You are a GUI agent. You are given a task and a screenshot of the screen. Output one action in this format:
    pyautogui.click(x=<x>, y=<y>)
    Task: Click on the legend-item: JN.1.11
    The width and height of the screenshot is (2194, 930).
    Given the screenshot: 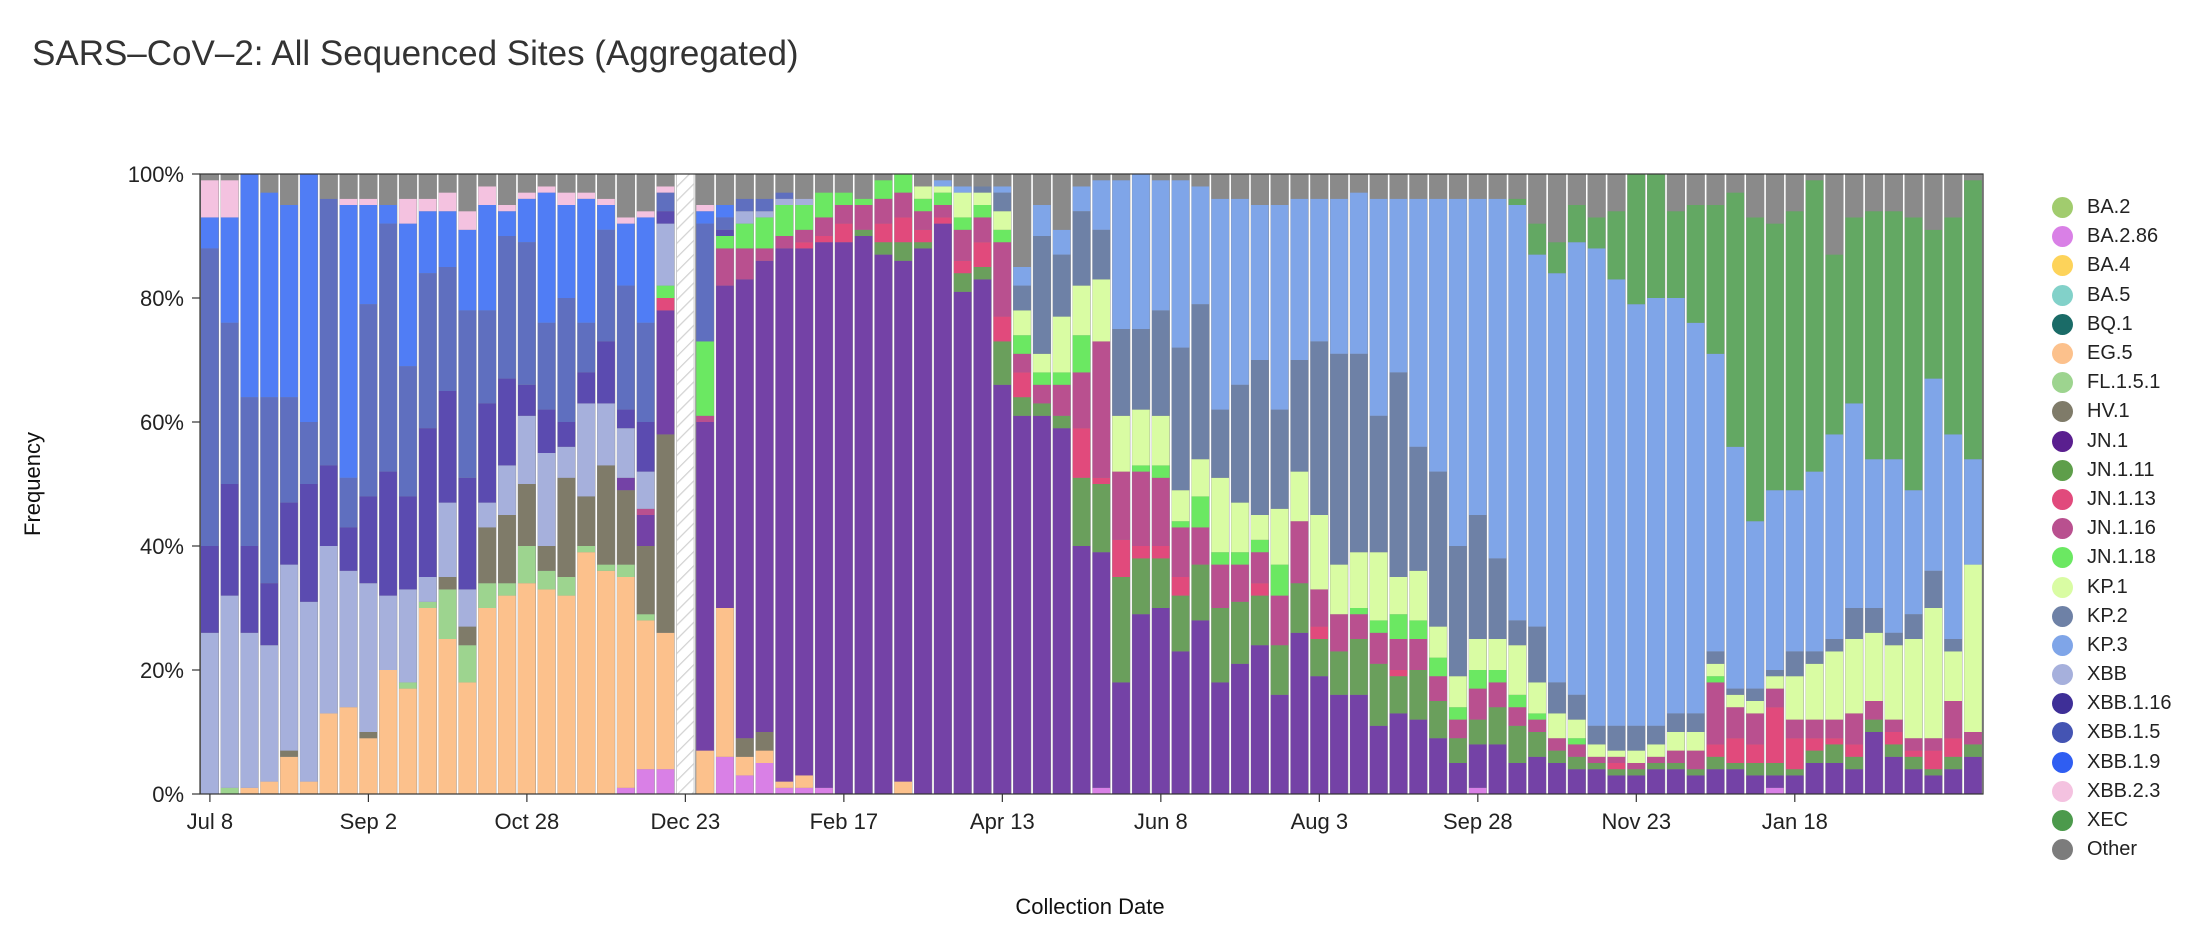 What is the action you would take?
    pyautogui.click(x=2112, y=470)
    